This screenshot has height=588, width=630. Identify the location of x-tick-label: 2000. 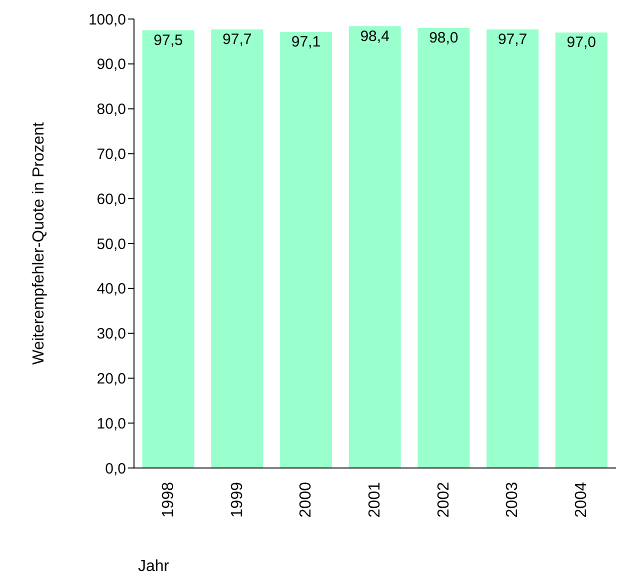
(306, 500).